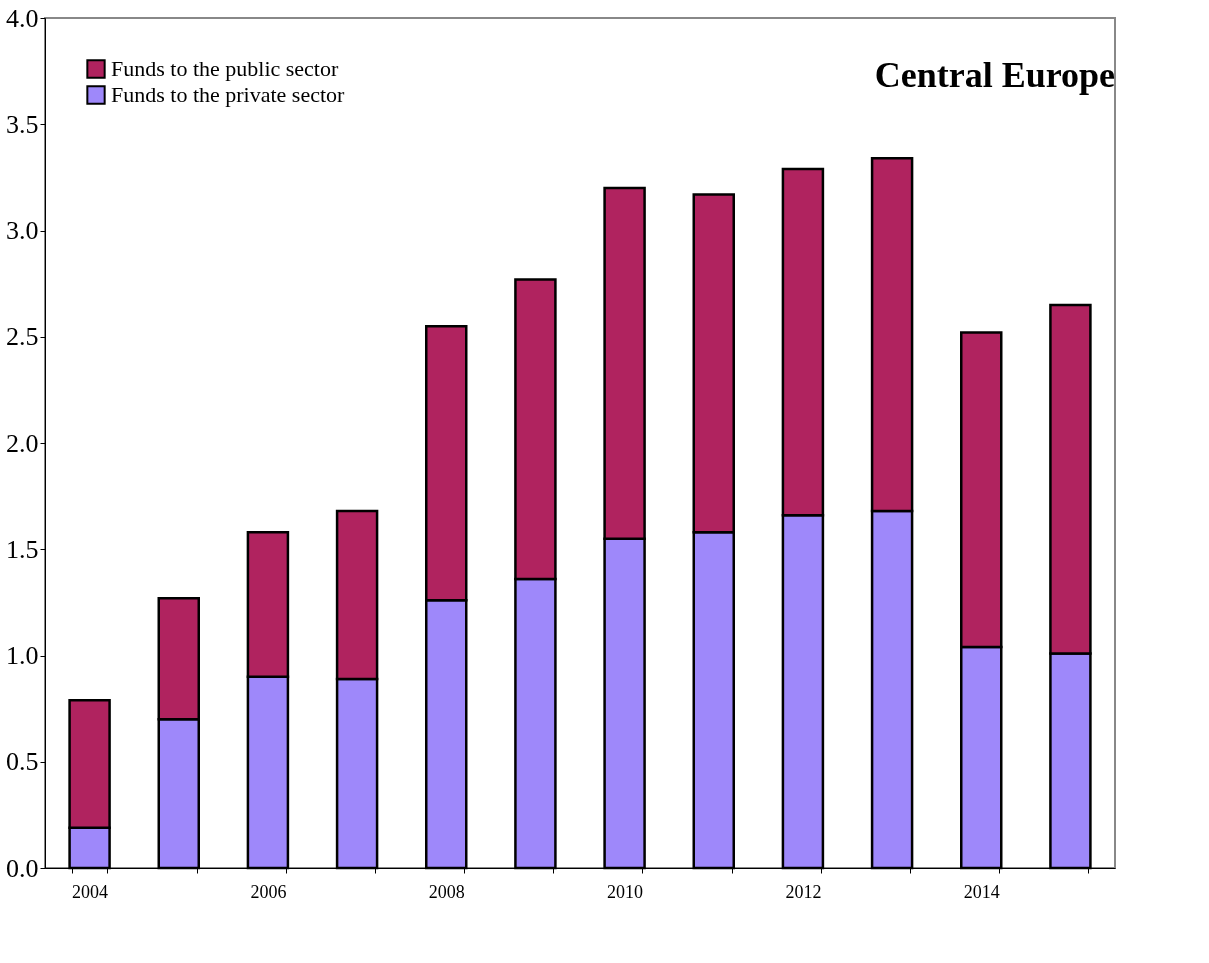 This screenshot has width=1209, height=963. What do you see at coordinates (22, 868) in the screenshot?
I see `y-tick-label: 0.0` at bounding box center [22, 868].